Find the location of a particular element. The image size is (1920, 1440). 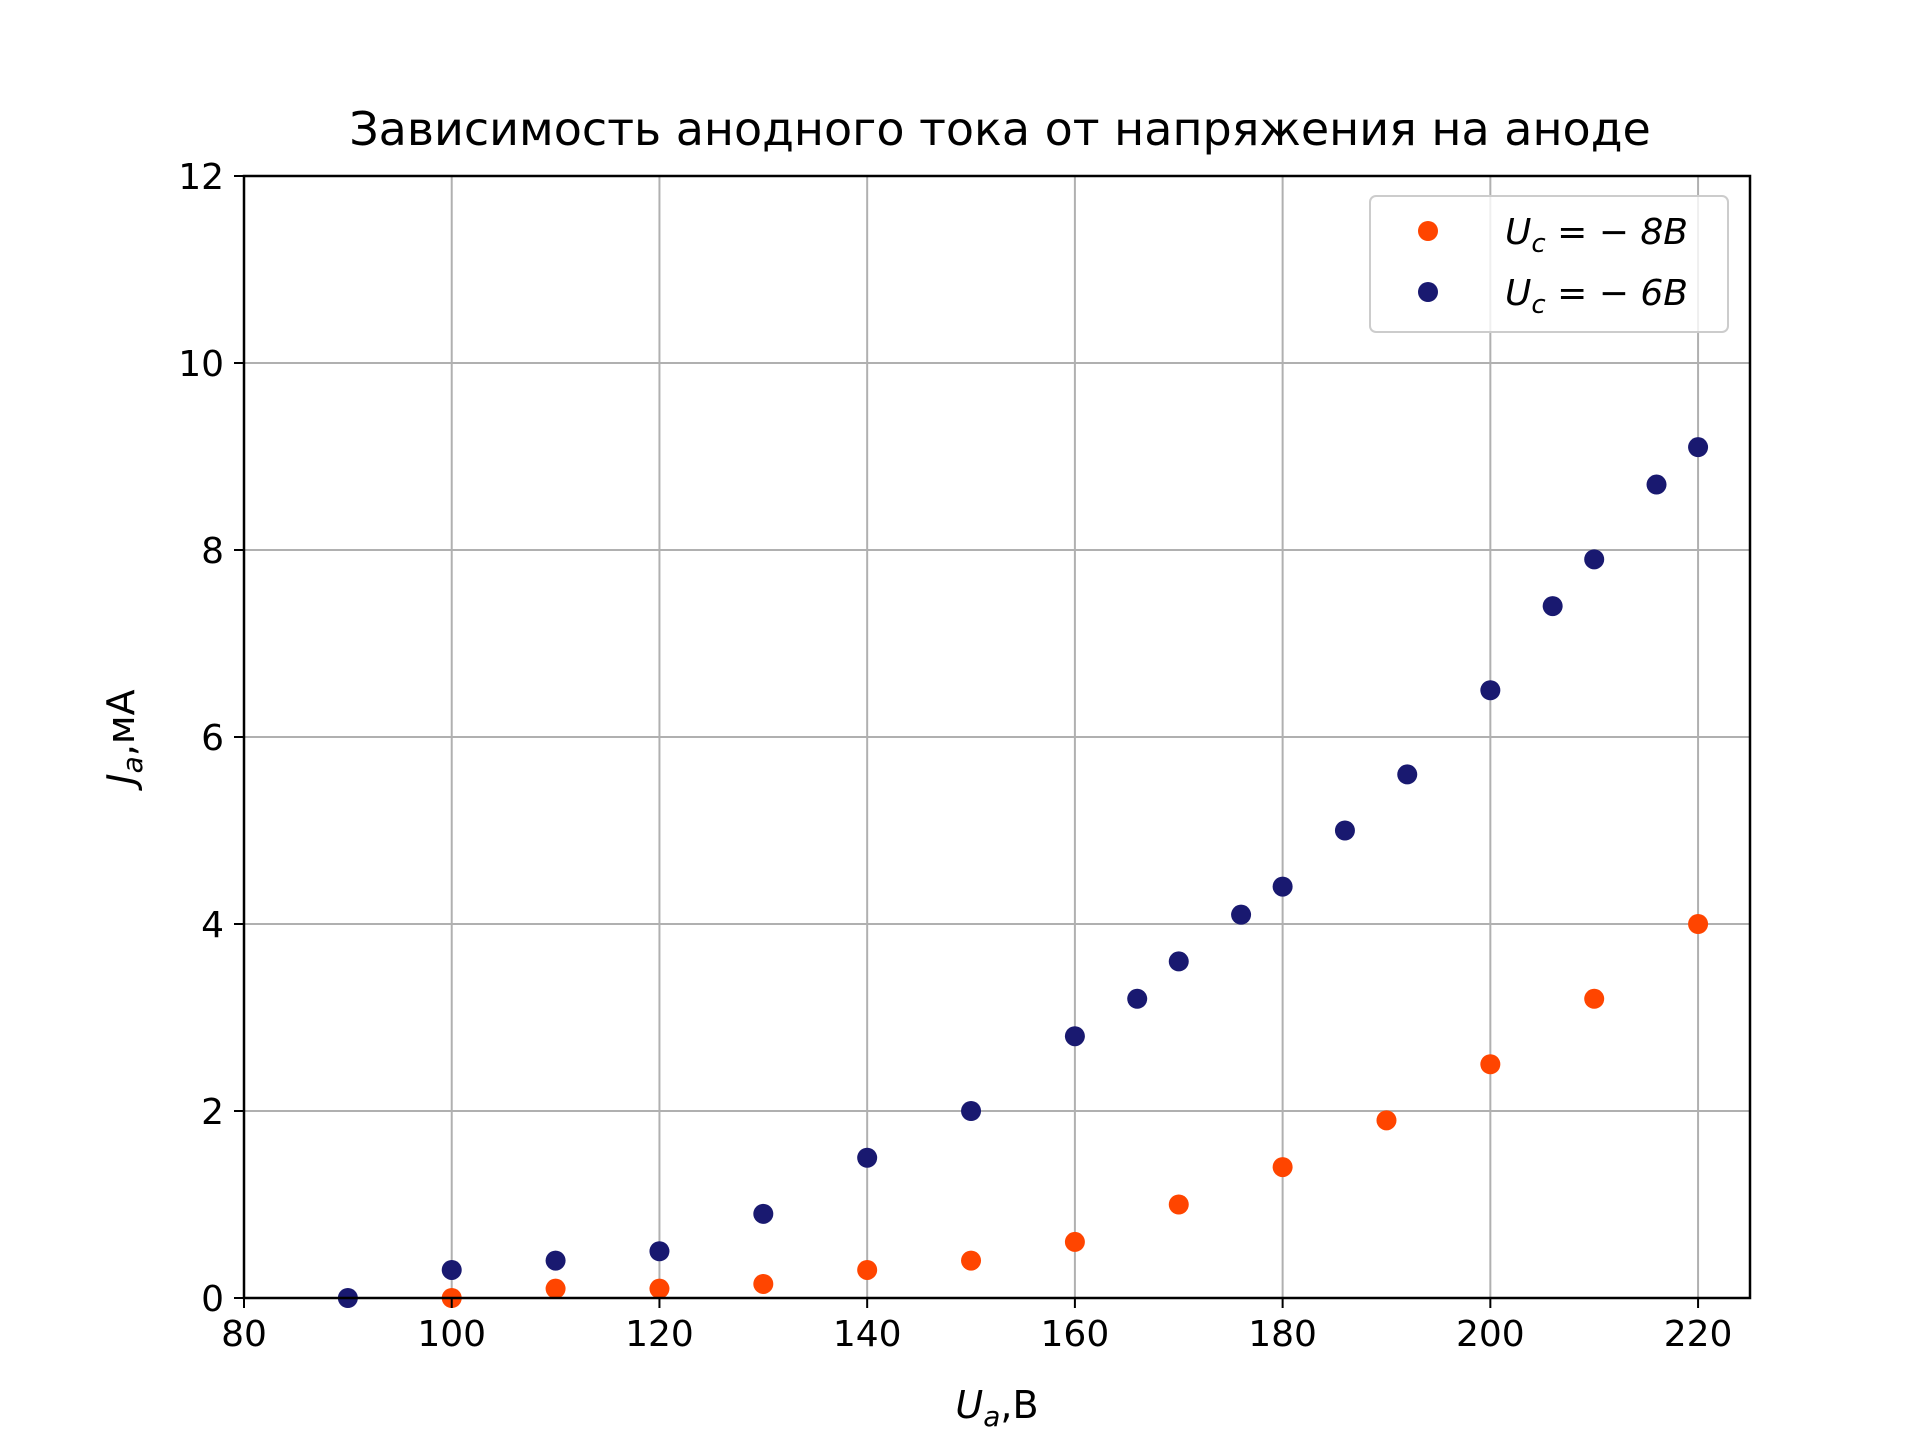

x-tick-label: 200 is located at coordinates (1490, 1334).